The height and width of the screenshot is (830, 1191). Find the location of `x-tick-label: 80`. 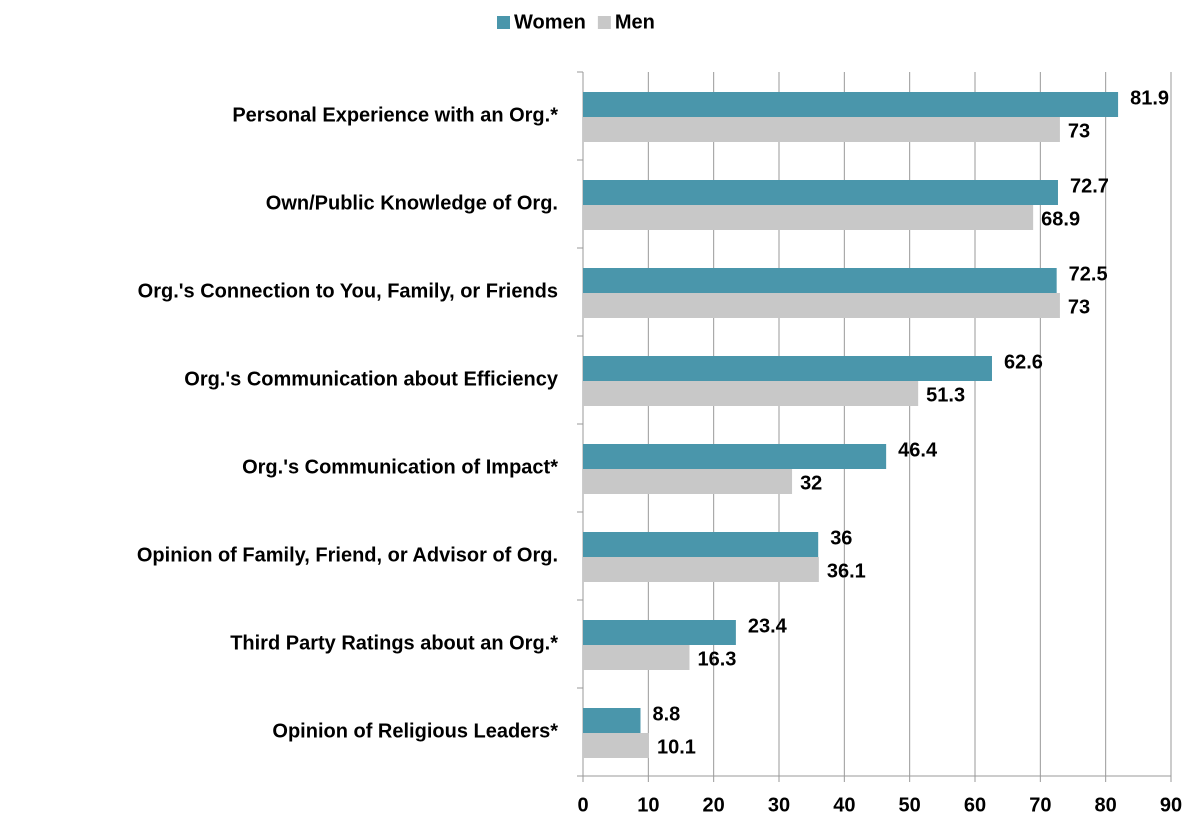

x-tick-label: 80 is located at coordinates (1106, 805).